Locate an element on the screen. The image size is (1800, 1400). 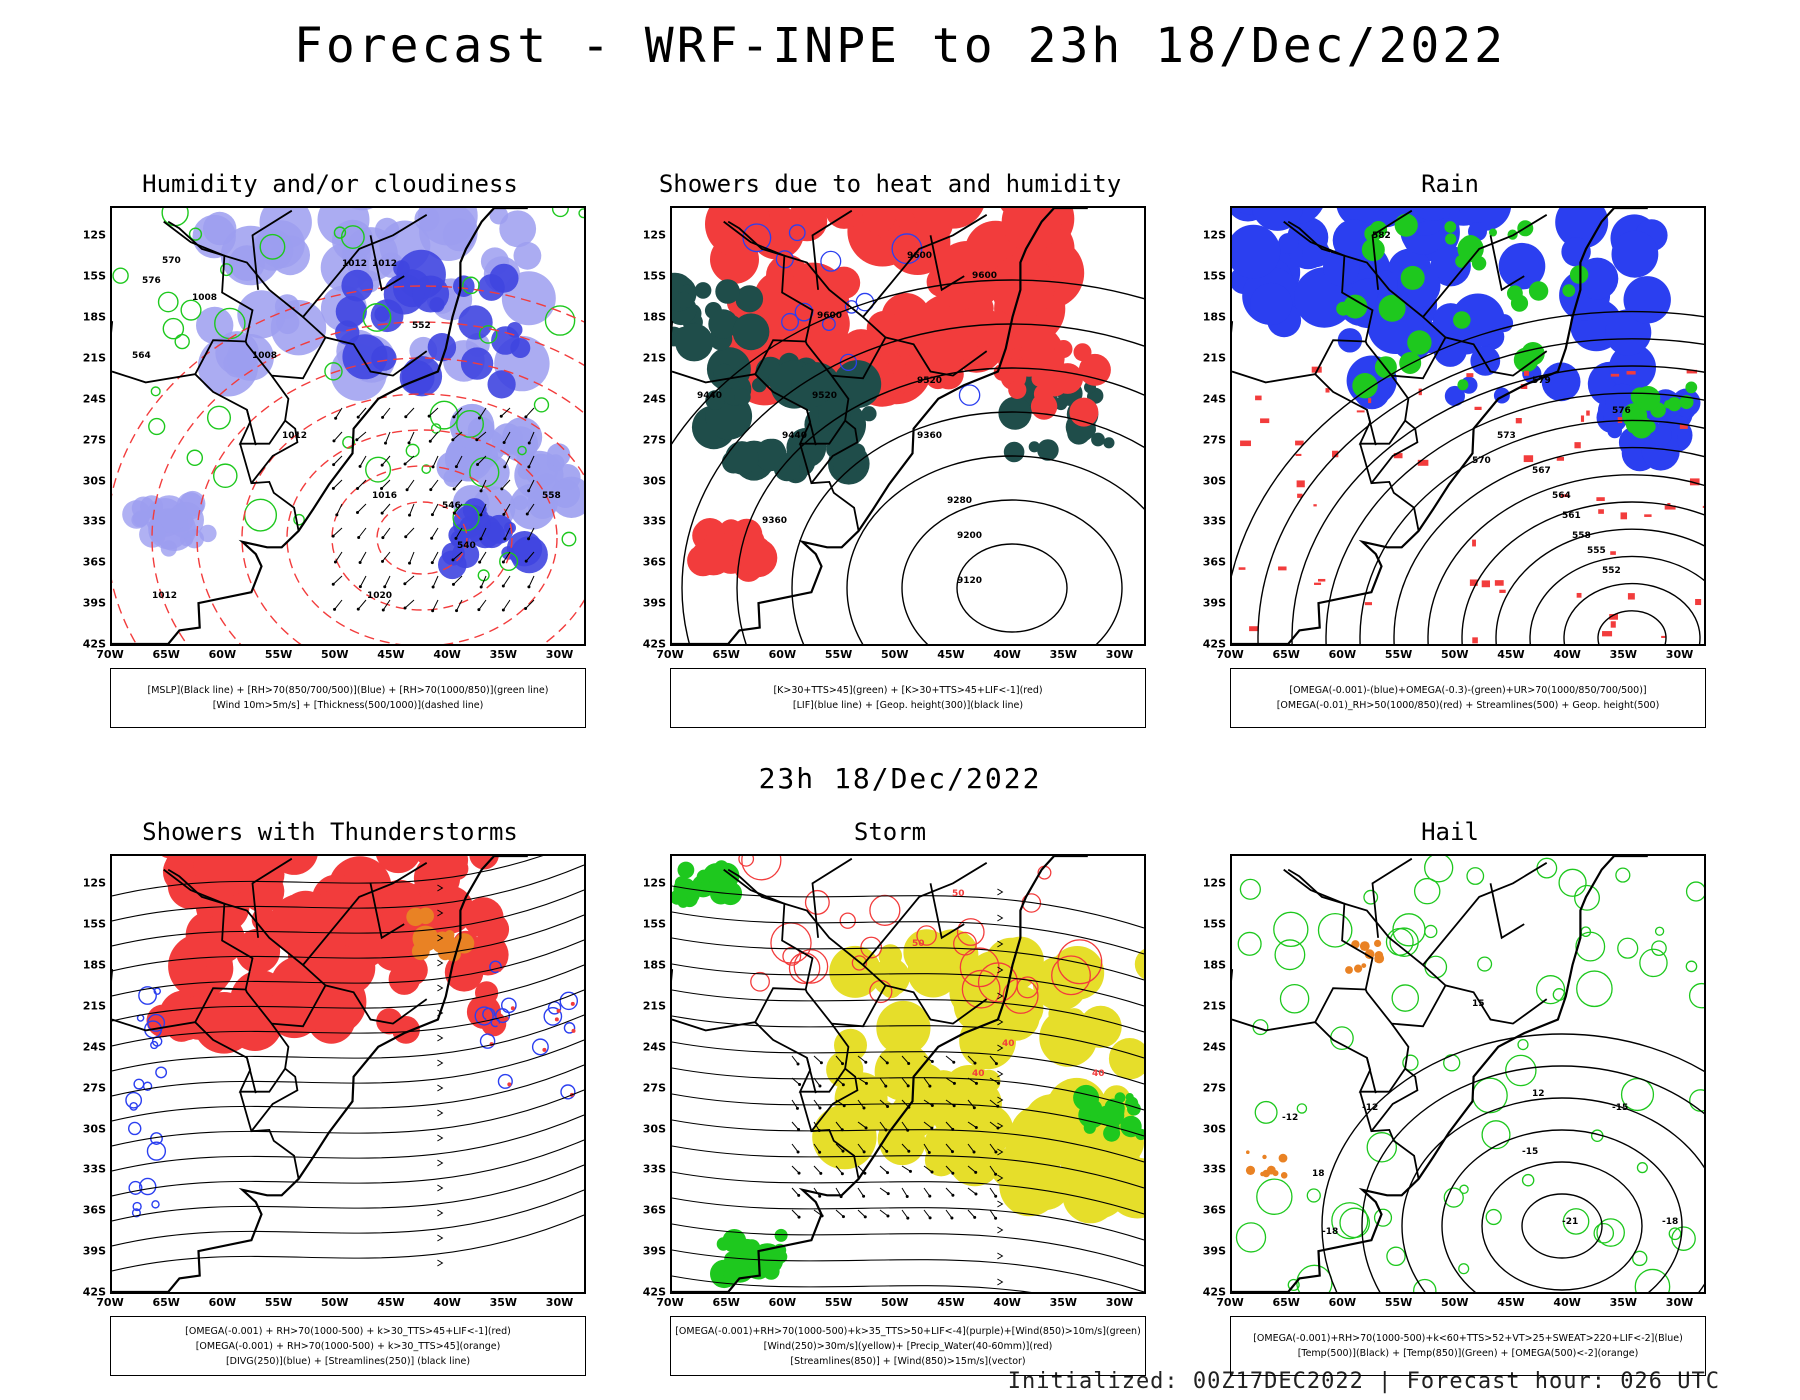
contour-label: 552 is located at coordinates (1611, 571).